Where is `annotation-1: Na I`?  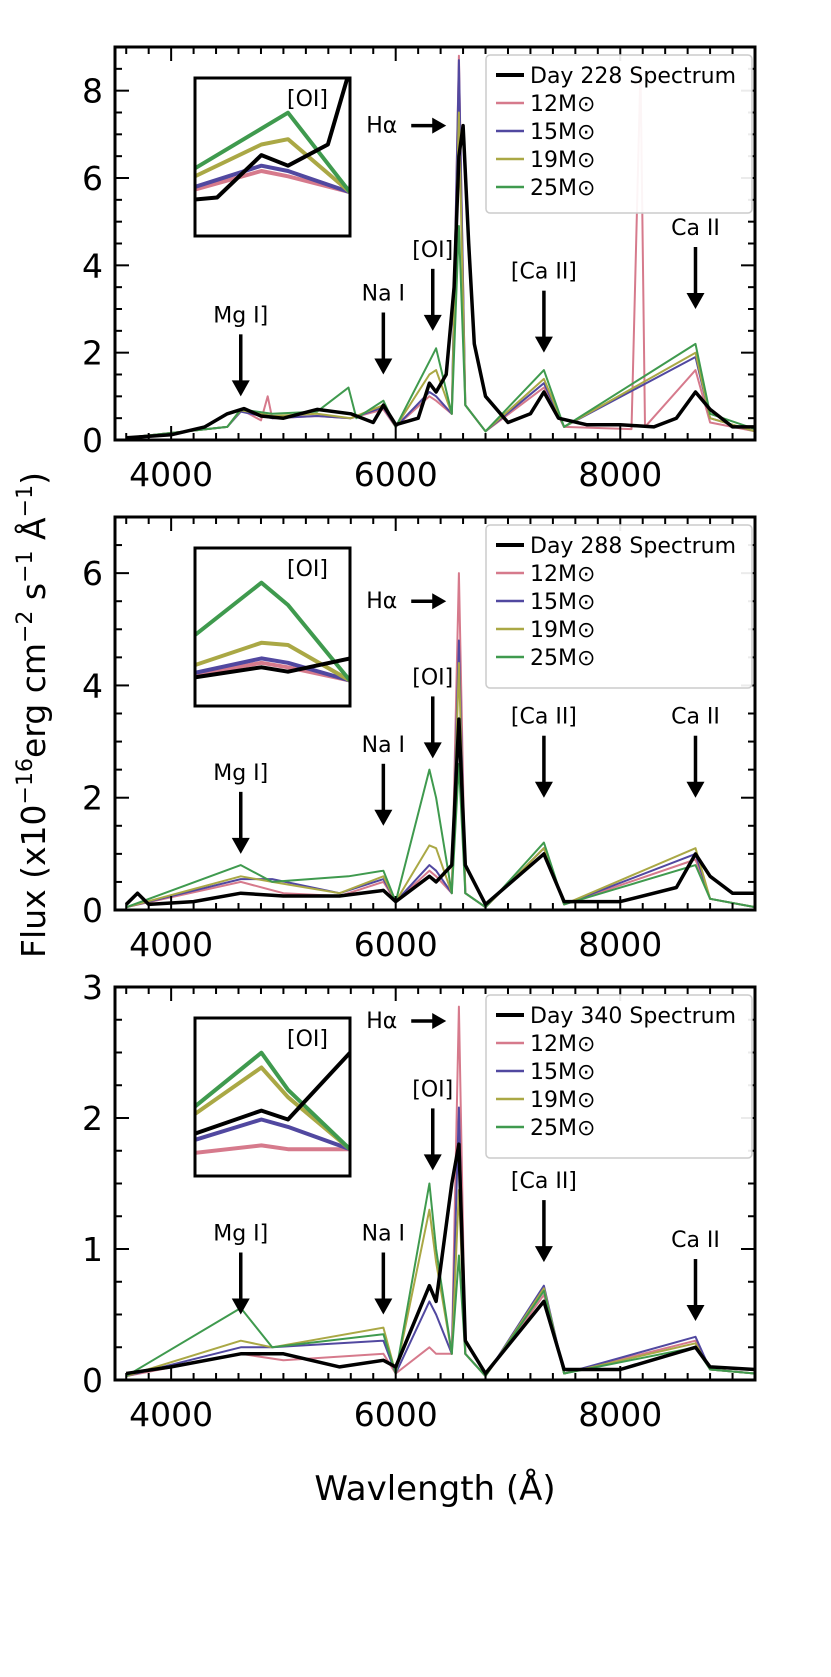
annotation-1: Na I is located at coordinates (383, 328).